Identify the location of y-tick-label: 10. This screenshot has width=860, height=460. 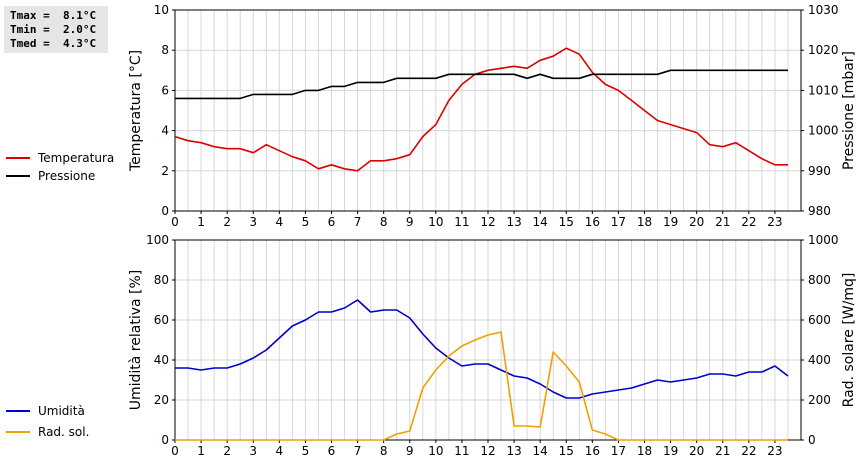
(161, 10).